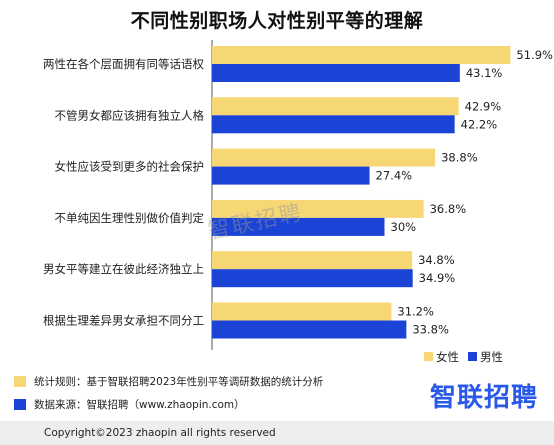 This screenshot has width=554, height=445. Describe the element at coordinates (491, 357) in the screenshot. I see `legend-label: 男性` at that location.